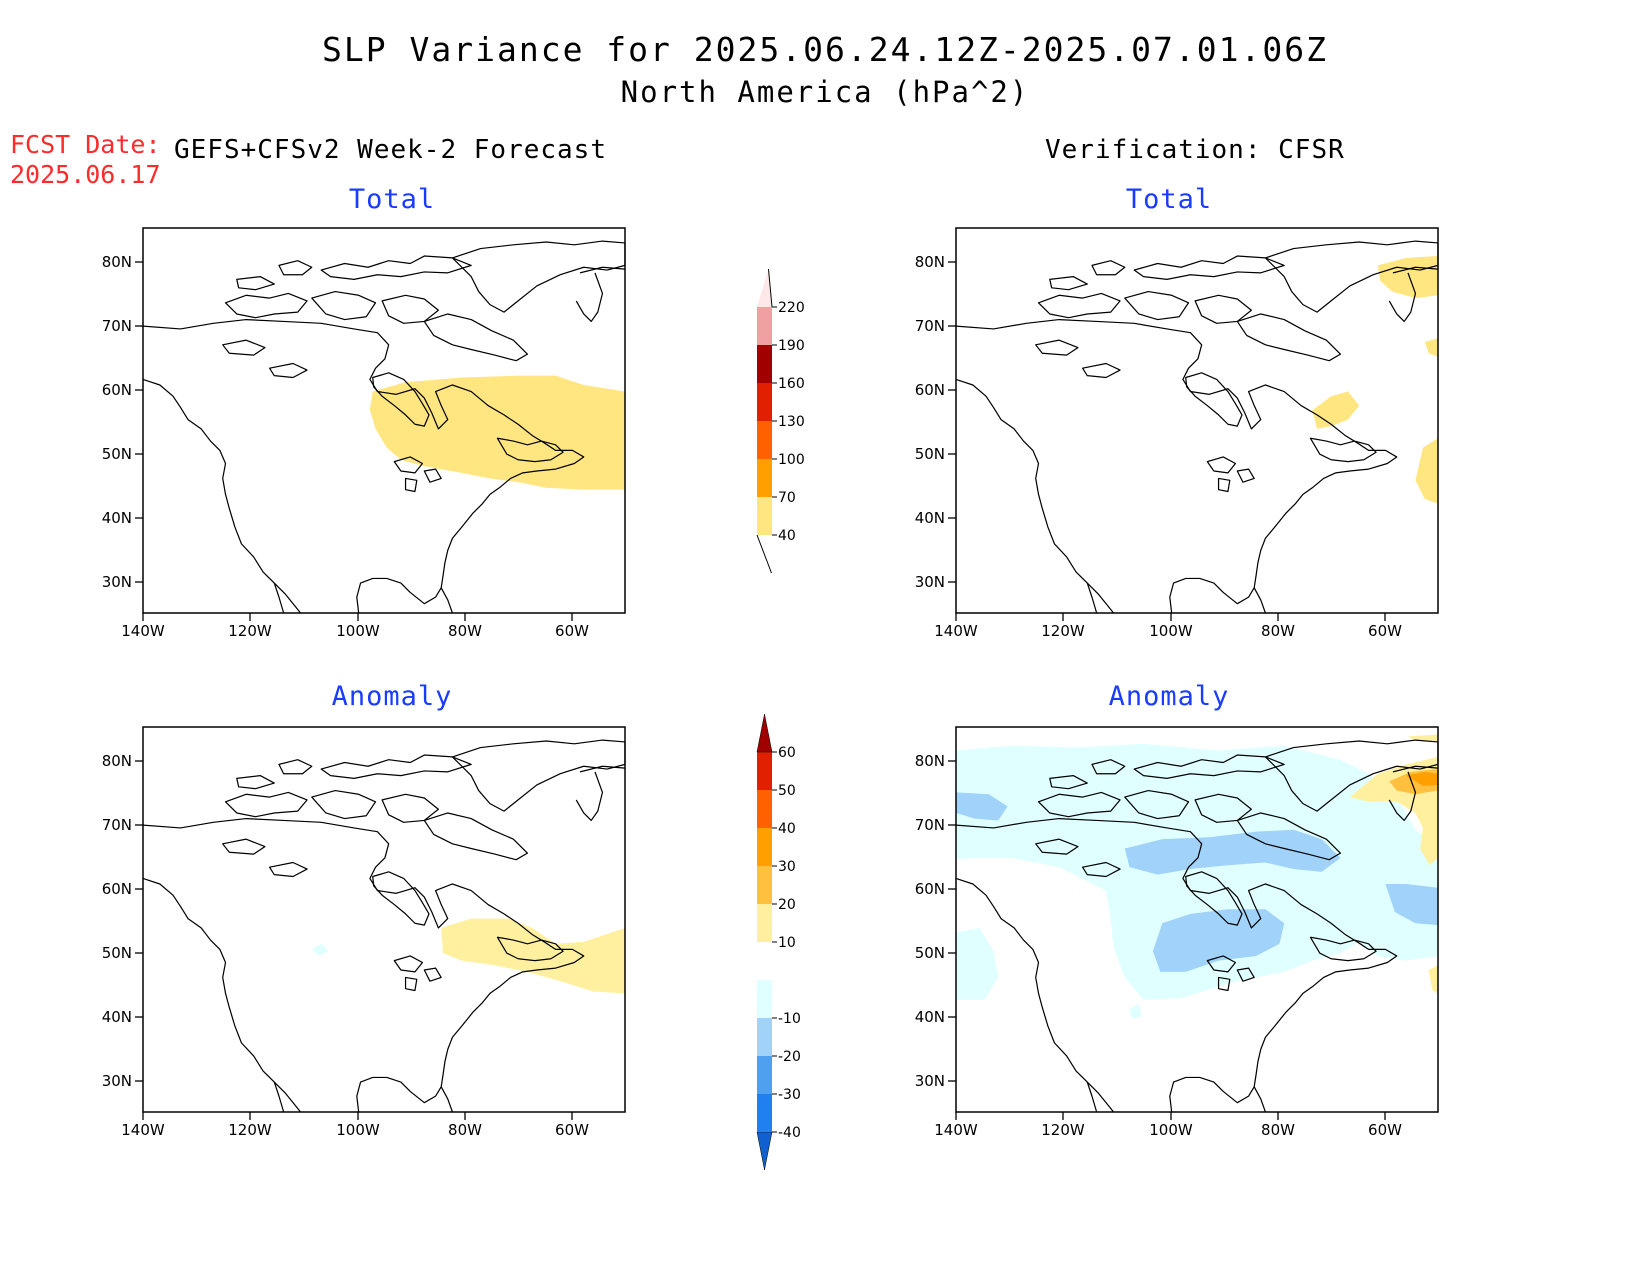  What do you see at coordinates (787, 905) in the screenshot?
I see `colorbar-anomaly-label: 20` at bounding box center [787, 905].